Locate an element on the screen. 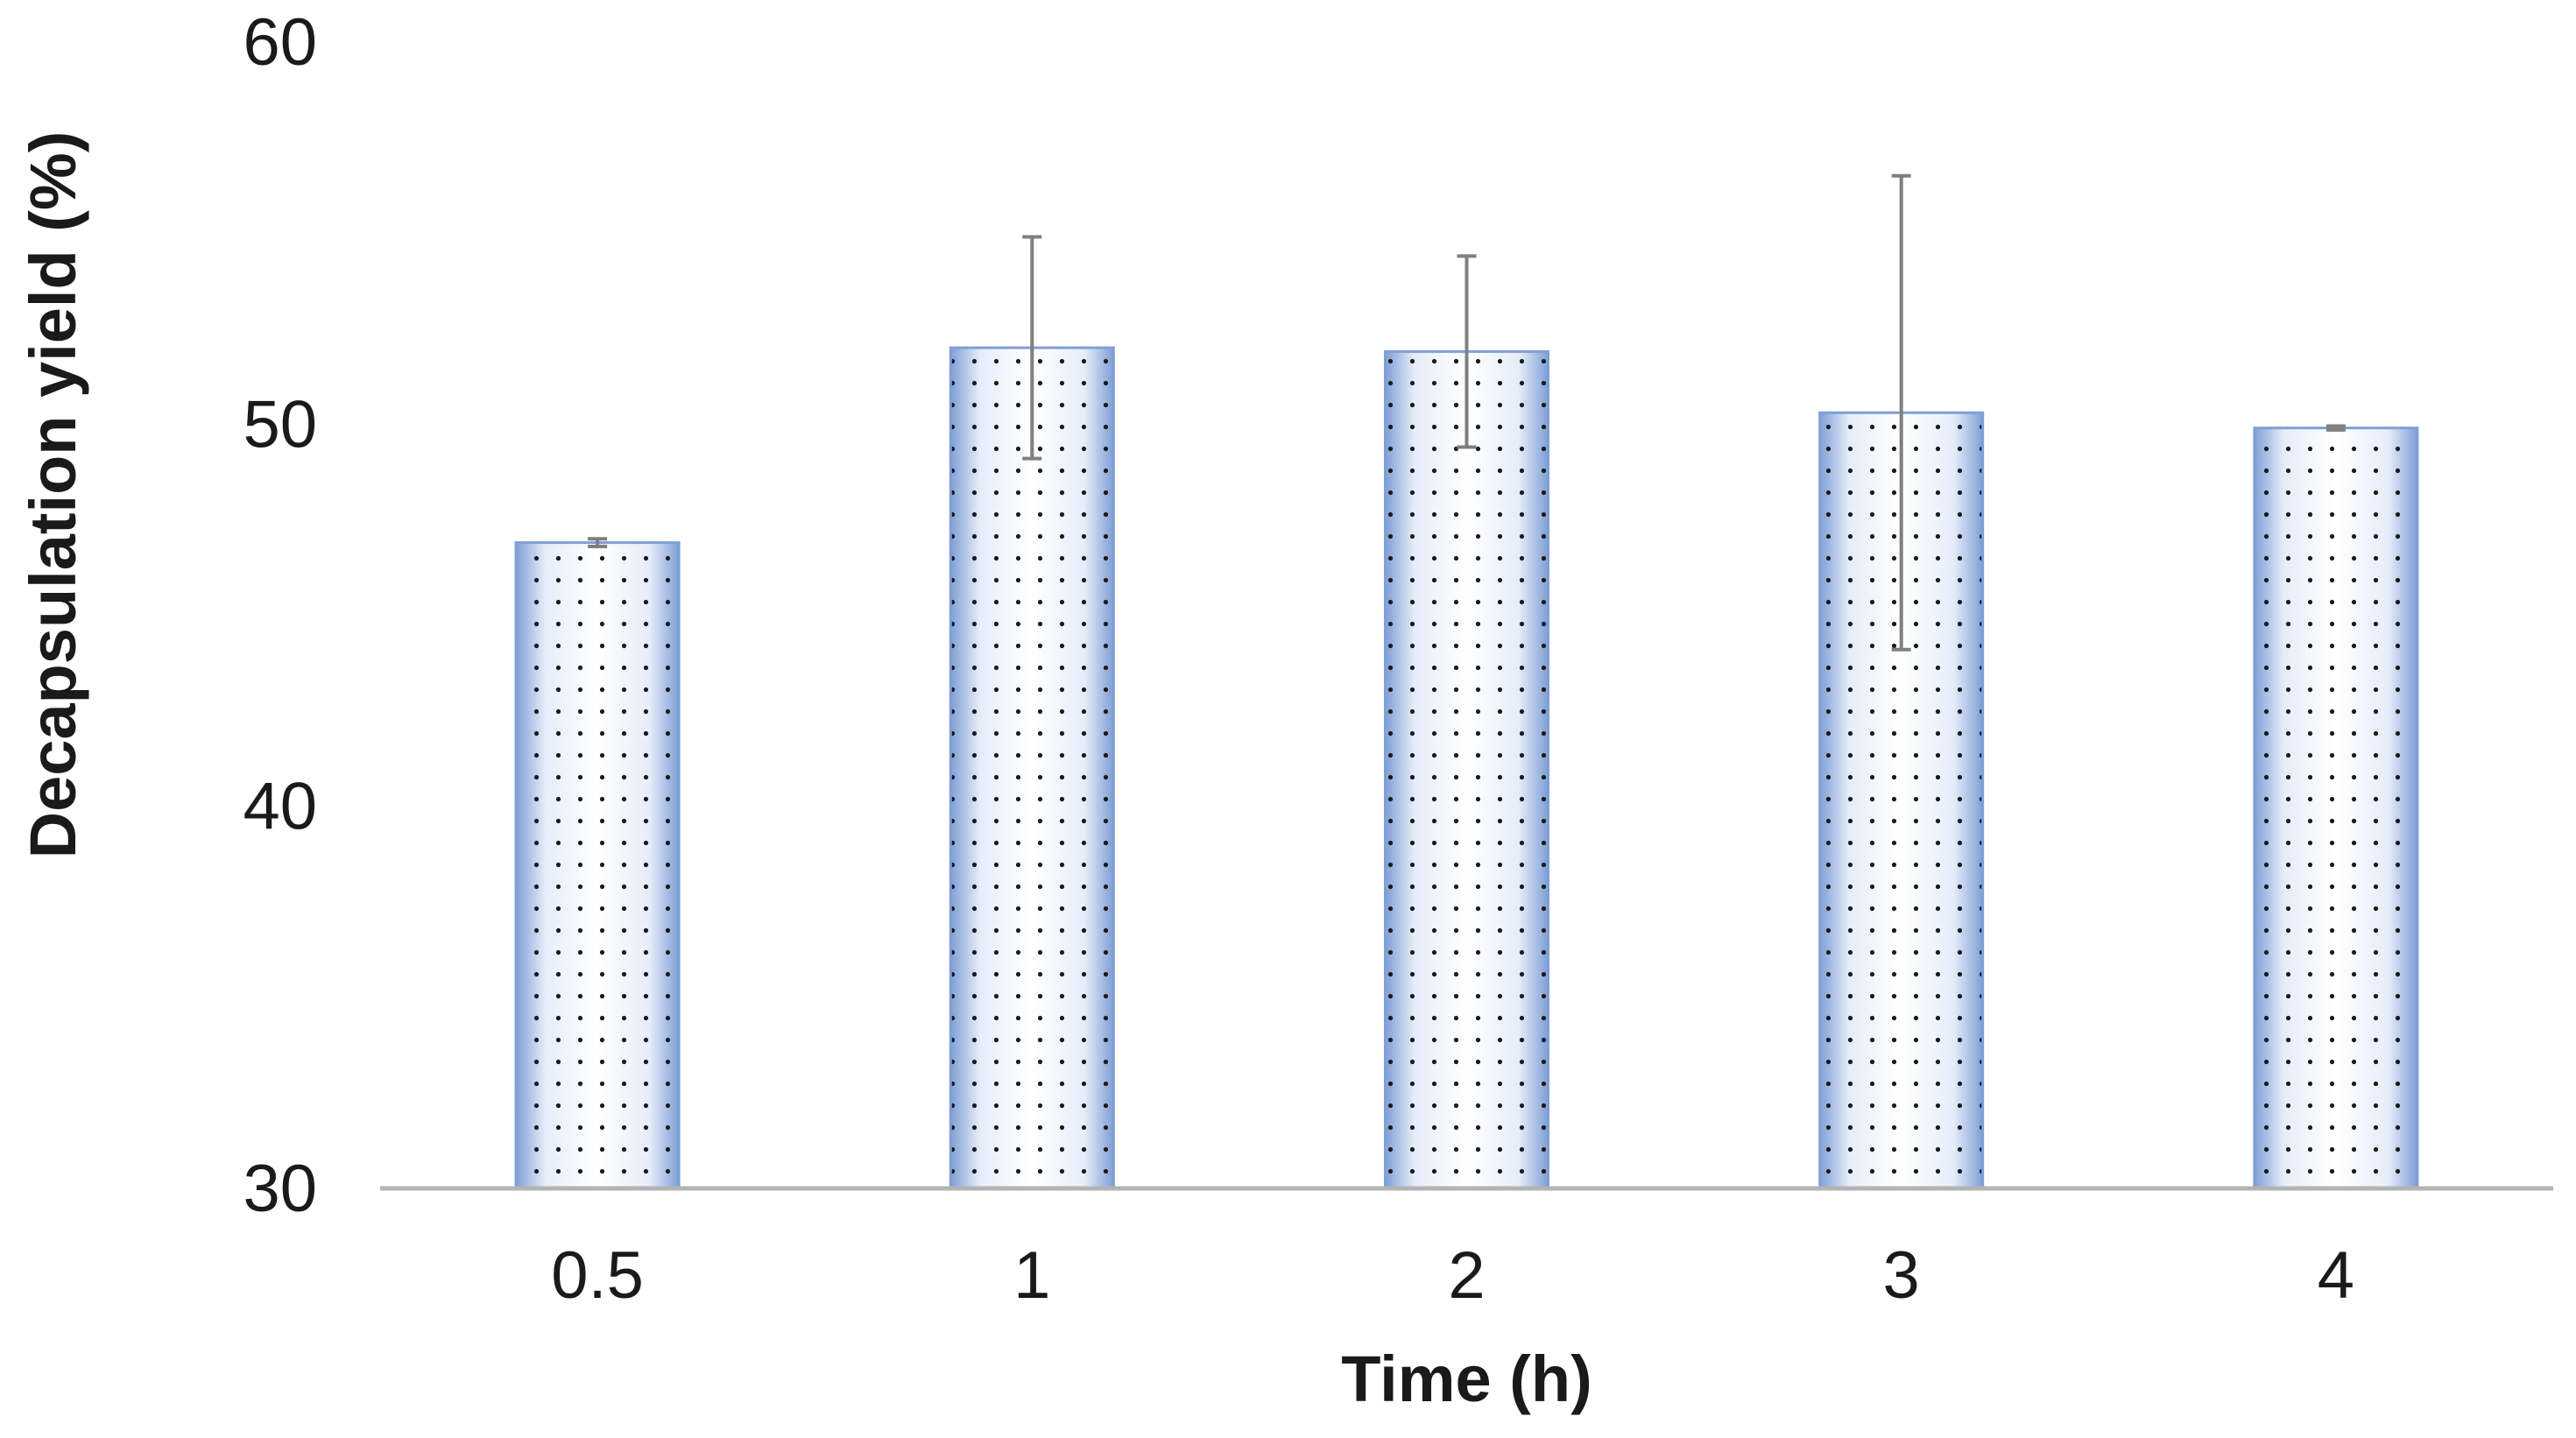 The width and height of the screenshot is (2576, 1438). x-axis-title: Time (h) is located at coordinates (1466, 1379).